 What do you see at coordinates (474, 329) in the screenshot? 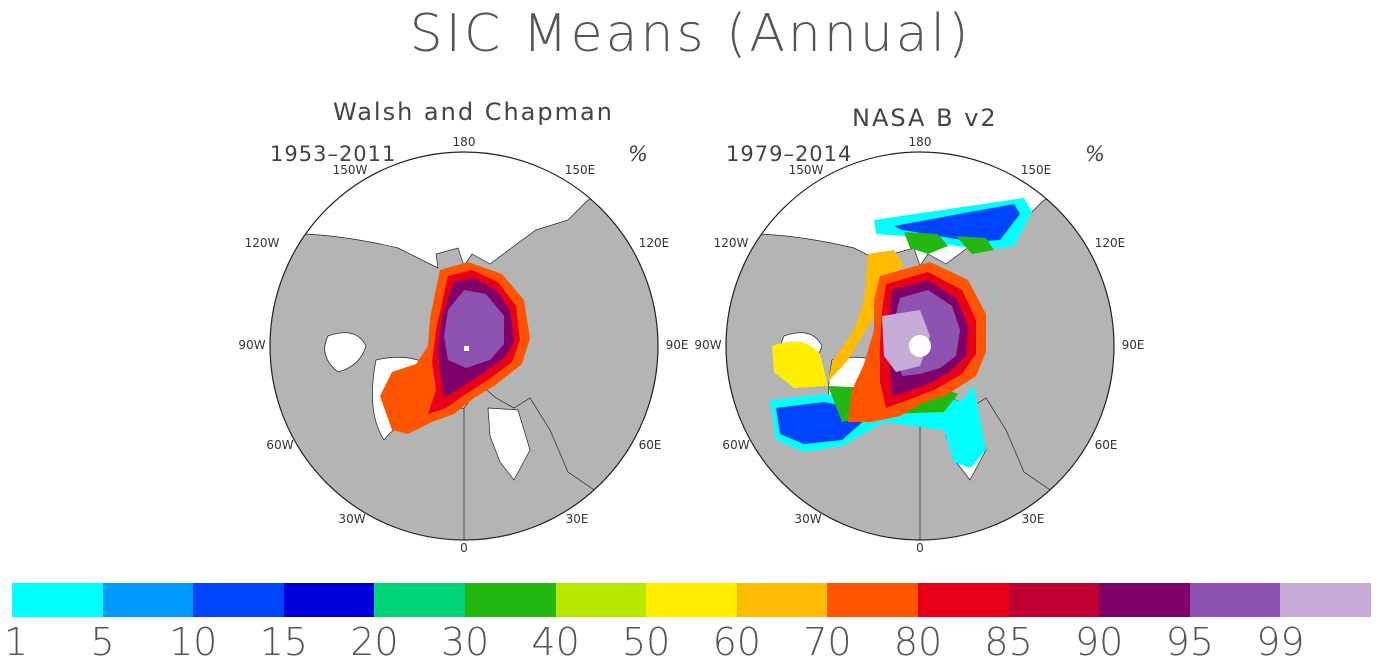
I see `panel1-ice-core` at bounding box center [474, 329].